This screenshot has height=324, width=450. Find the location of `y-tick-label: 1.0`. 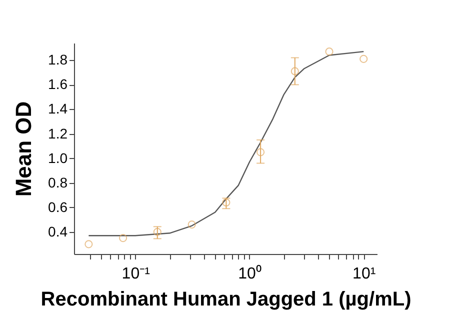

y-tick-label: 1.0 is located at coordinates (58, 158).